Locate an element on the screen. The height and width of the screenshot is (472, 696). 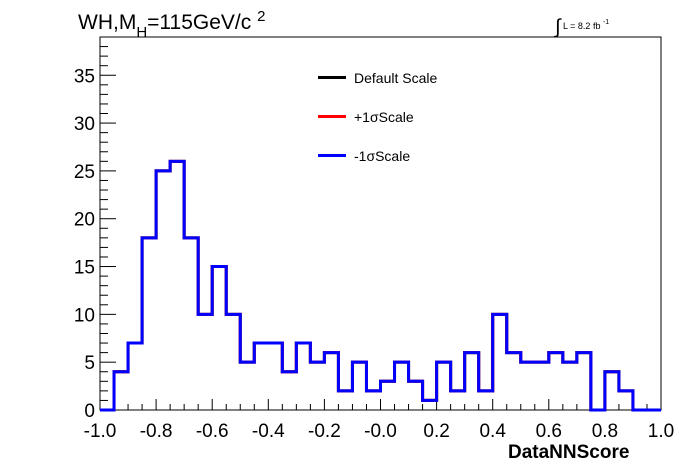
legend: Default Scale +1σScale -1σScale is located at coordinates (377, 116).